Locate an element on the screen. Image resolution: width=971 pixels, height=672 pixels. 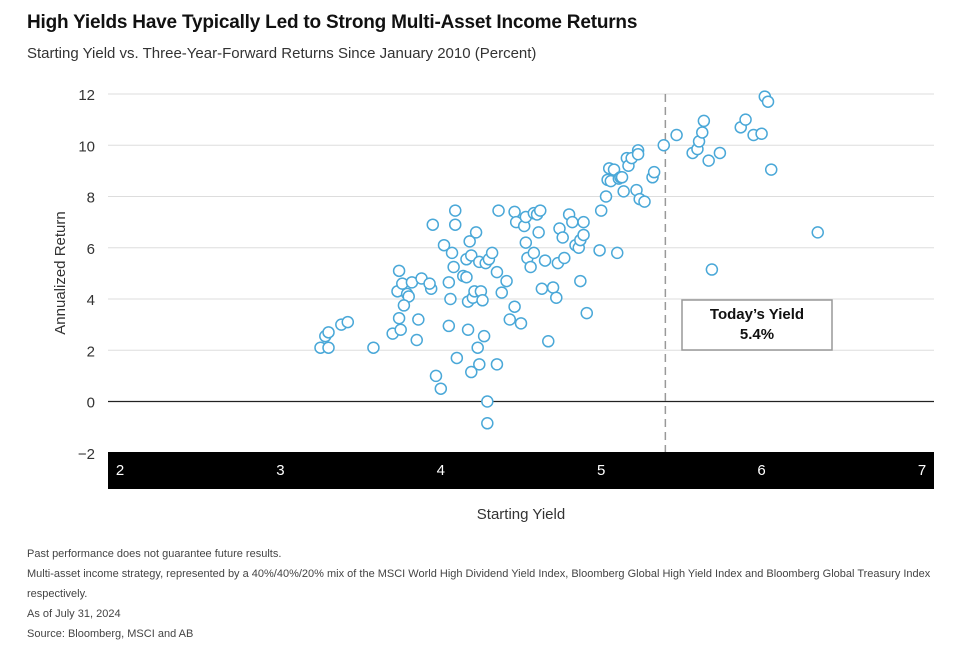
y-tick-labels: 12 10 8 6 4 2 0 −2 is located at coordinates (86, 275).